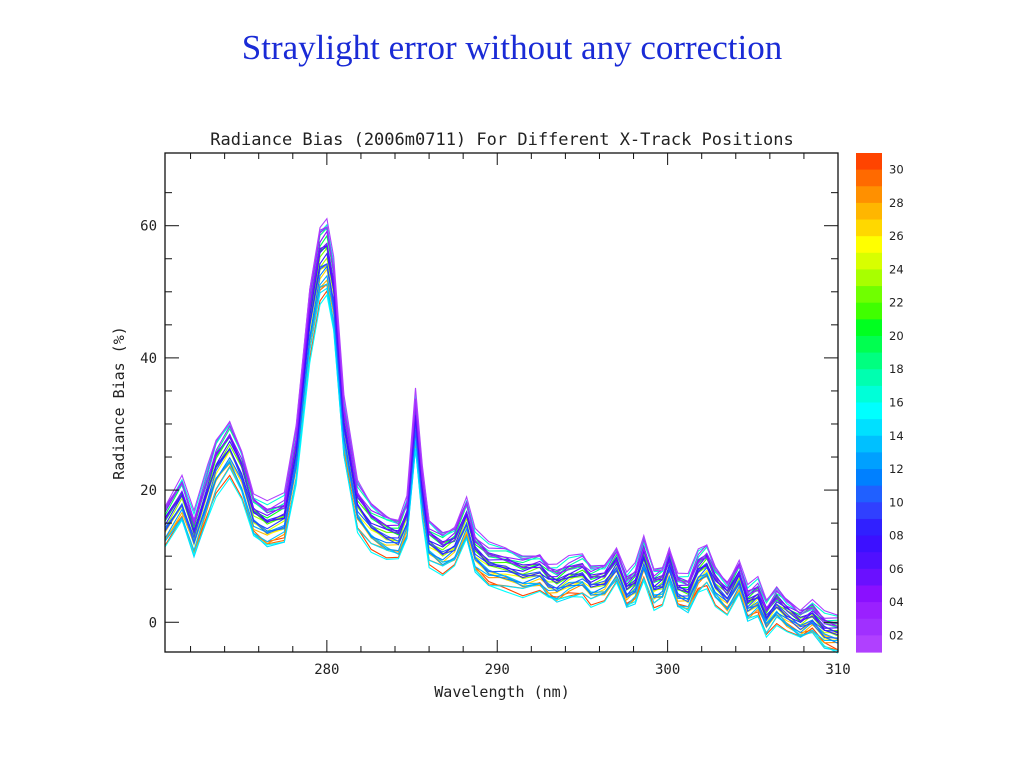 This screenshot has height=768, width=1024. What do you see at coordinates (148, 227) in the screenshot?
I see `y-tick-label: 60` at bounding box center [148, 227].